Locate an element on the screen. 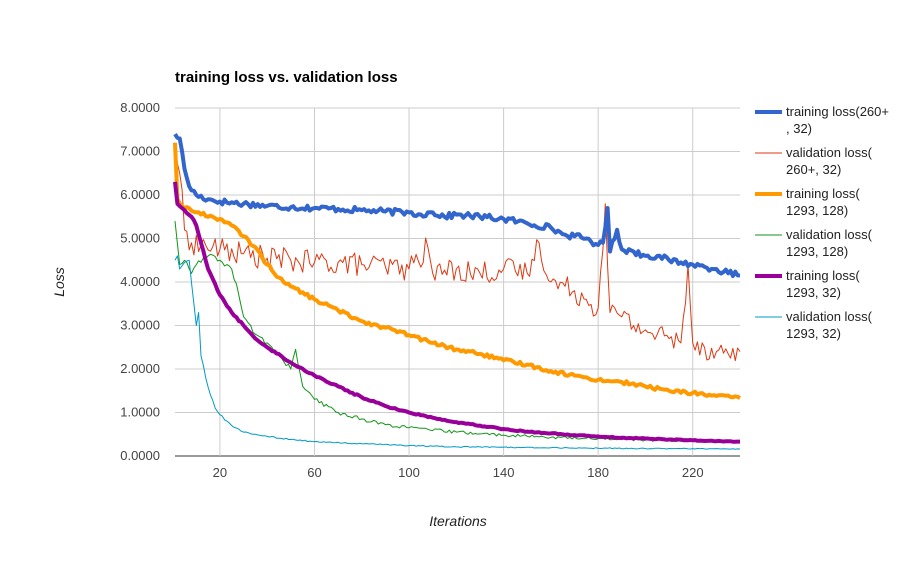  legend-label-5: 1293, 32) is located at coordinates (813, 333).